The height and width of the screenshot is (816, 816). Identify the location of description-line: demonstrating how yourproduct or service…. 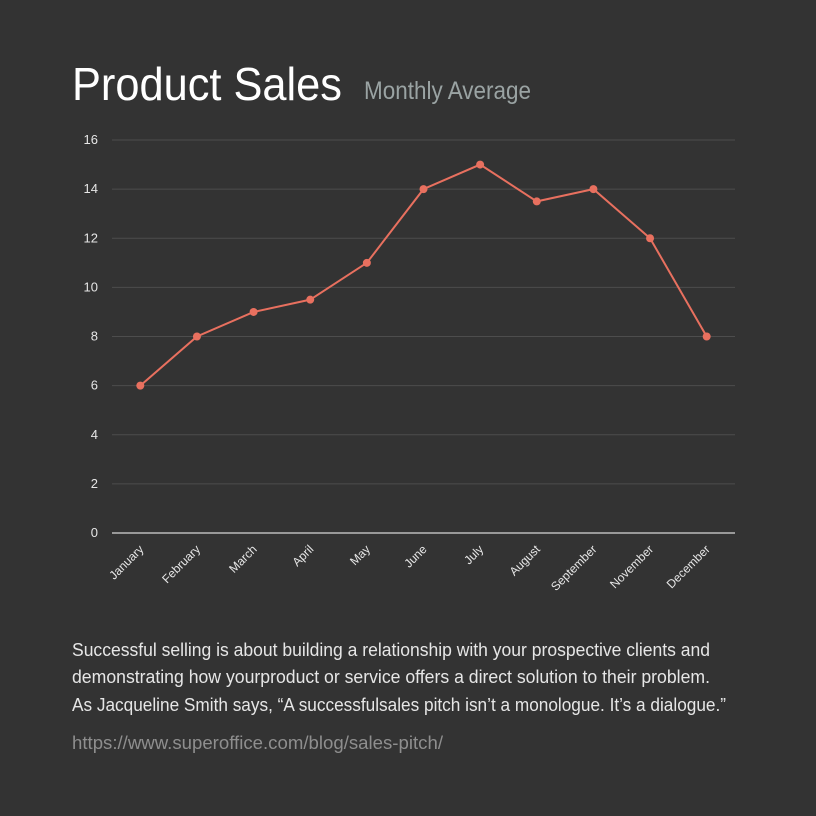
(391, 677).